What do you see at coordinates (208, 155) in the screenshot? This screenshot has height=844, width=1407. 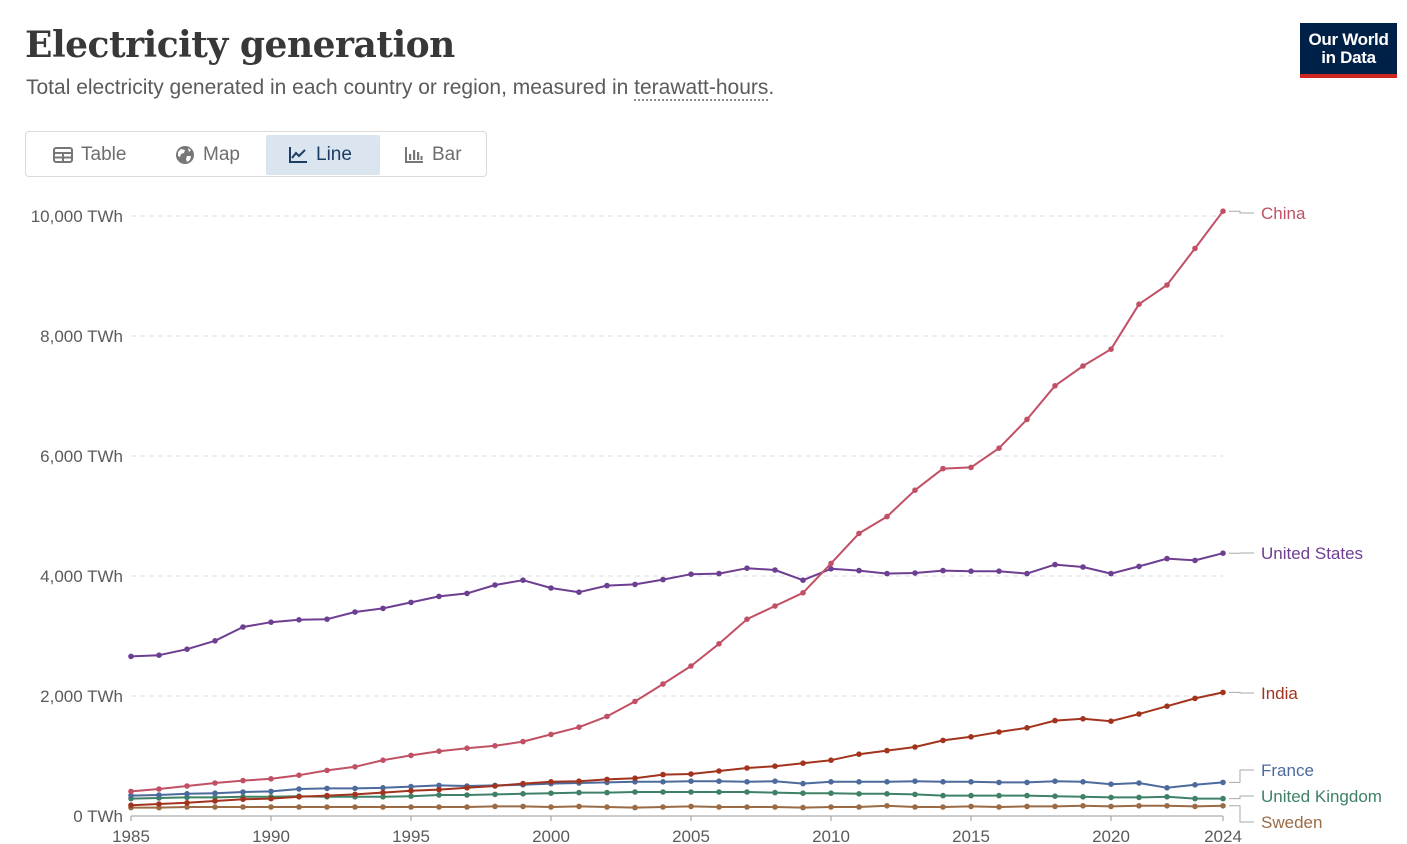 I see `tab-map: Map` at bounding box center [208, 155].